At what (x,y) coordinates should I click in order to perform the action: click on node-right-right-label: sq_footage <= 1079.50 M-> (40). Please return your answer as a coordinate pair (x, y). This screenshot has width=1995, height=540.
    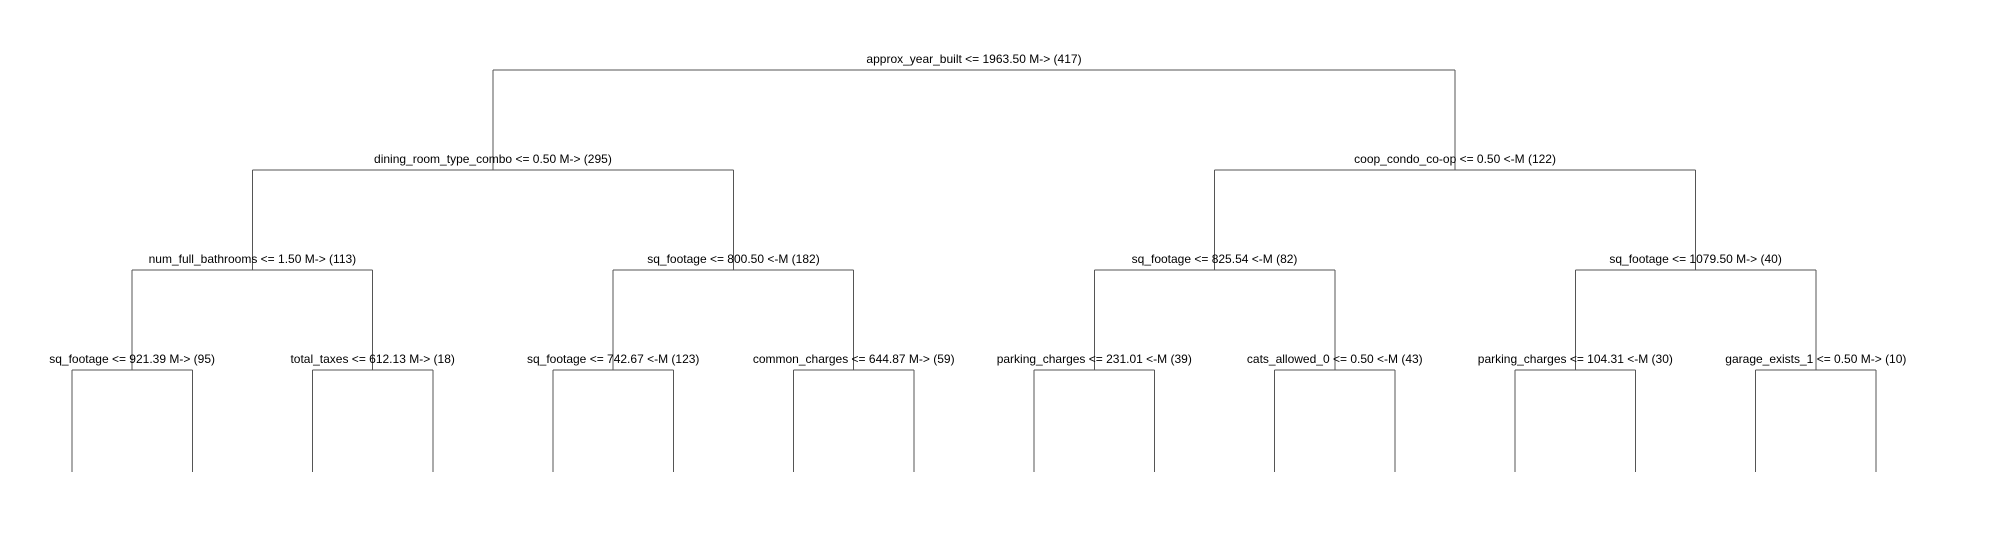
    Looking at the image, I should click on (1695, 259).